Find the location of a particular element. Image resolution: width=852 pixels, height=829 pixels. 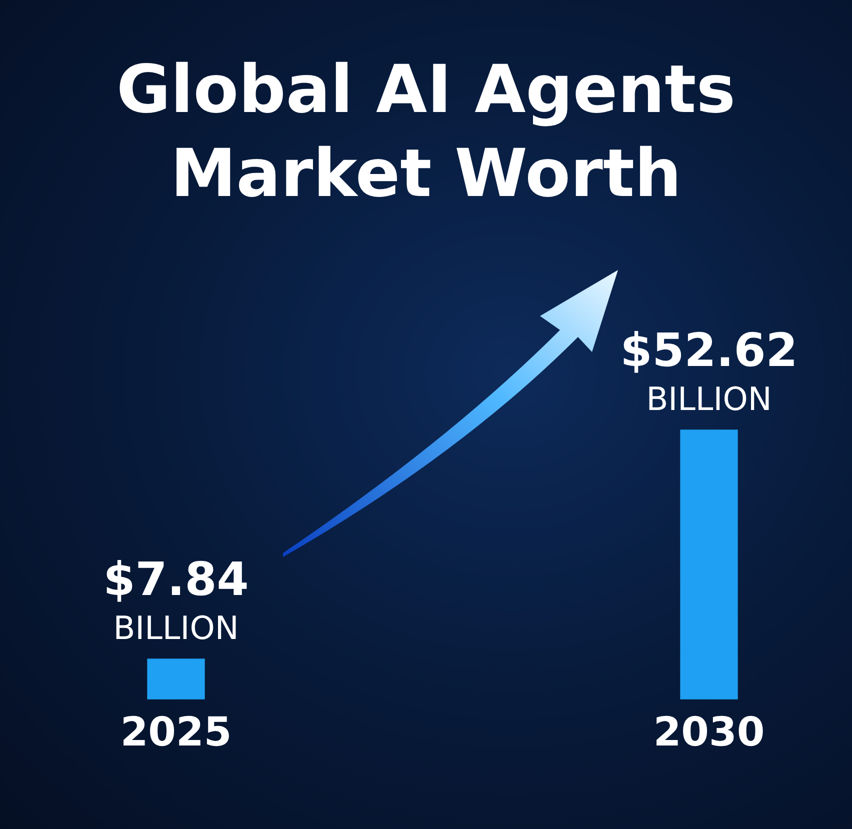

x-tick-label: 2025 is located at coordinates (176, 732).